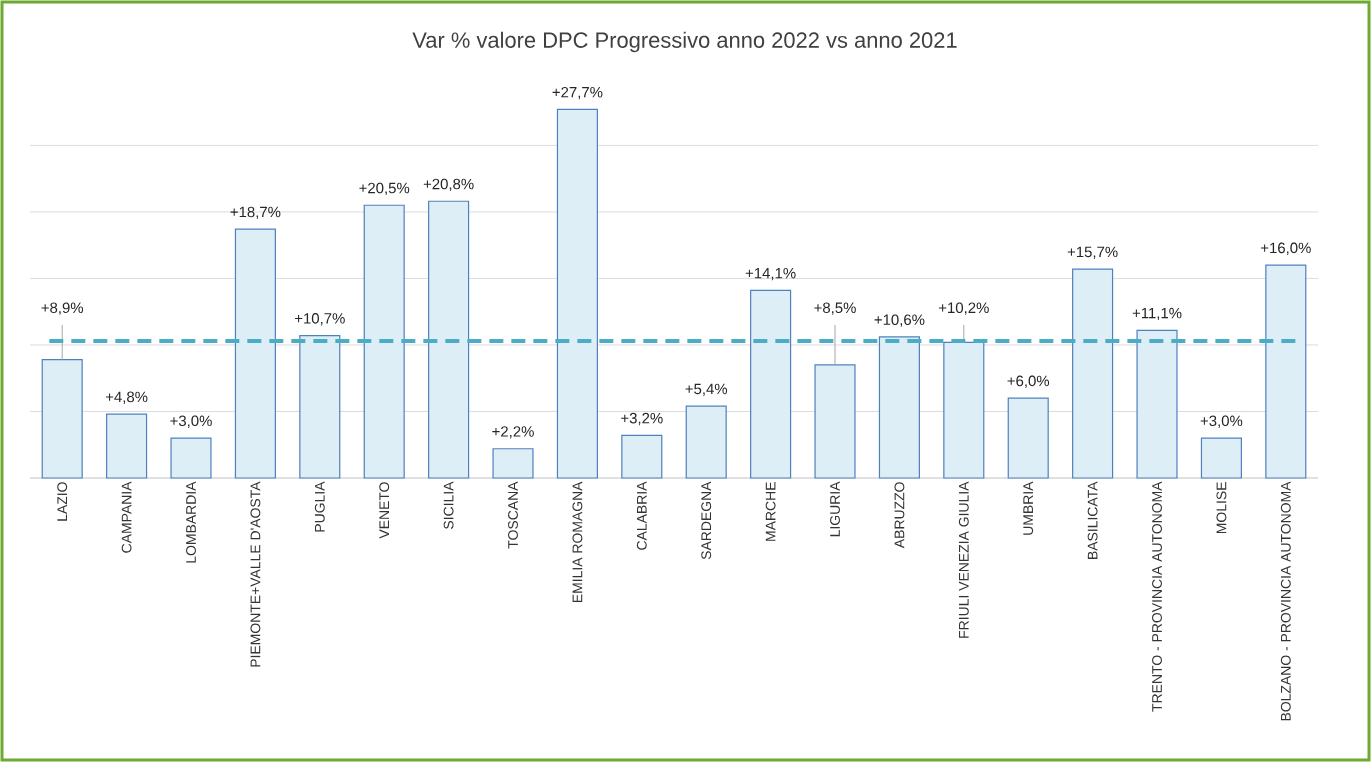 The image size is (1371, 762). I want to click on x-tick-label: BOLZANO - PROVINCIA AUTONOMA, so click(1285, 601).